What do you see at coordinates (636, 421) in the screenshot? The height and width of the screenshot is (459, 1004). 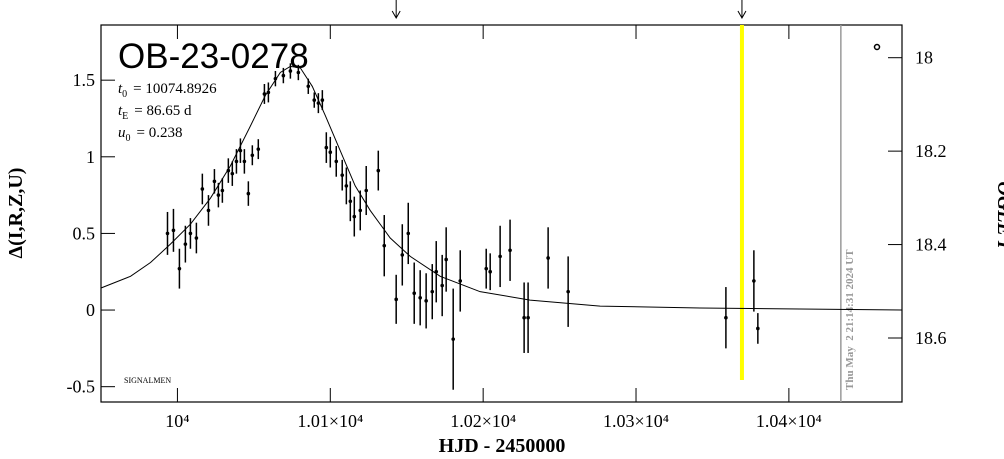 I see `x-tick-label: 1.03×10⁴` at bounding box center [636, 421].